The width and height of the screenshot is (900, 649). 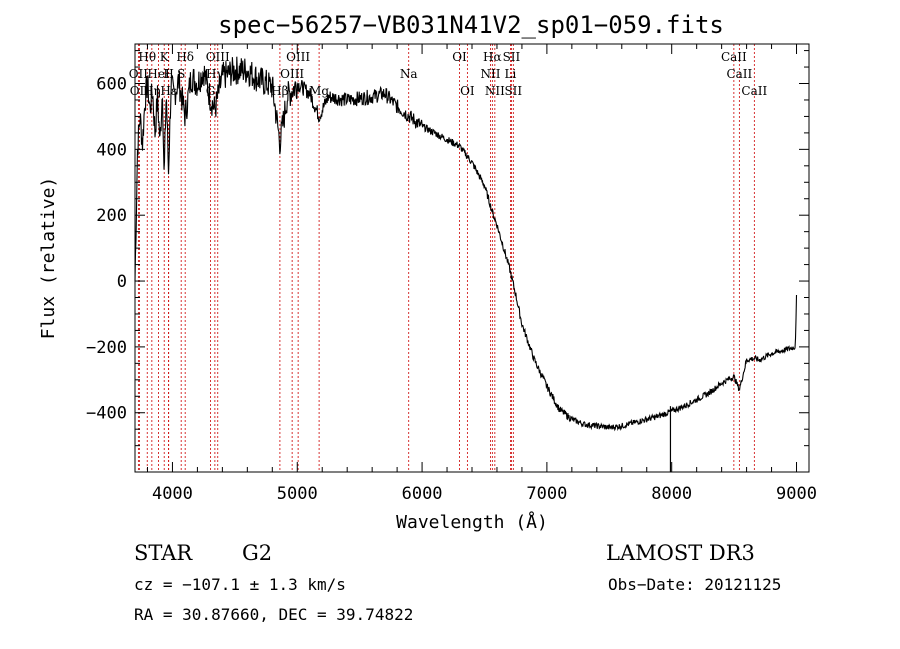 I want to click on line-label: Hε, so click(x=168, y=91).